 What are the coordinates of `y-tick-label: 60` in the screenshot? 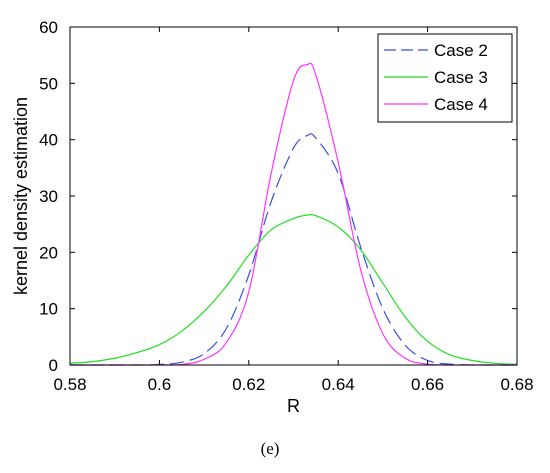 It's located at (48, 27).